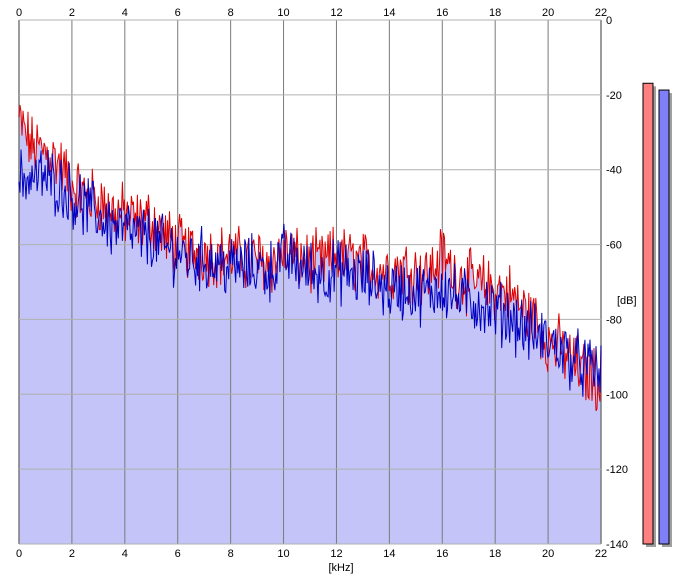  I want to click on x-tick-label-top: 0, so click(19, 13).